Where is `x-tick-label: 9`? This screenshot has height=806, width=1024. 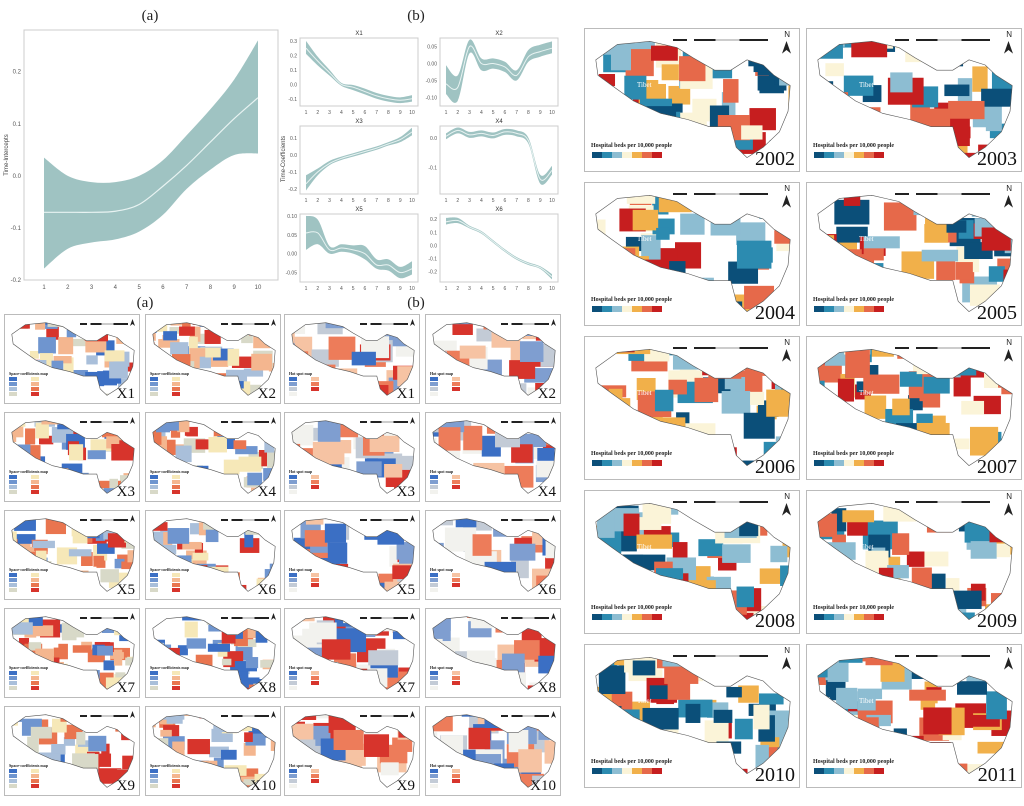
x-tick-label: 9 is located at coordinates (400, 288).